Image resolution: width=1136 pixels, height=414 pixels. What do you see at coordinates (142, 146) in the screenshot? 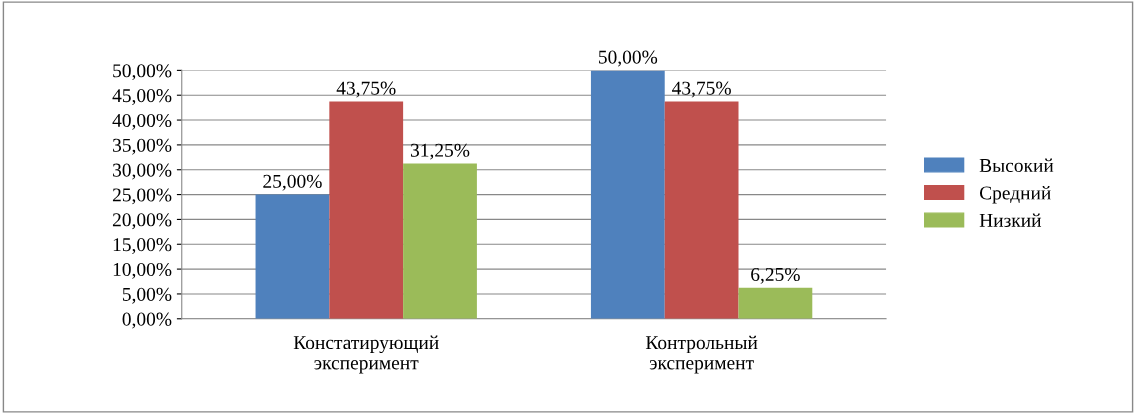
I see `y-tick-label: 35,00%` at bounding box center [142, 146].